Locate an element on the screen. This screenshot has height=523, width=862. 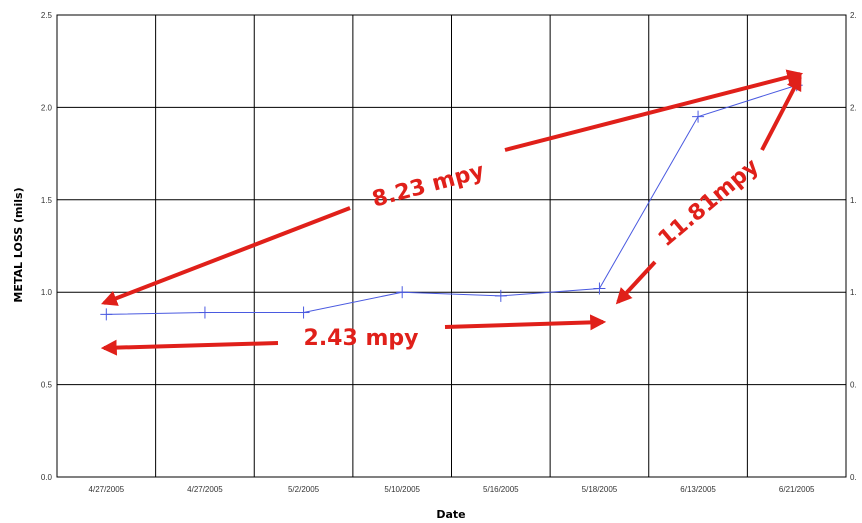
y-axis-title: METAL LOSS (mils) is located at coordinates (18, 244).